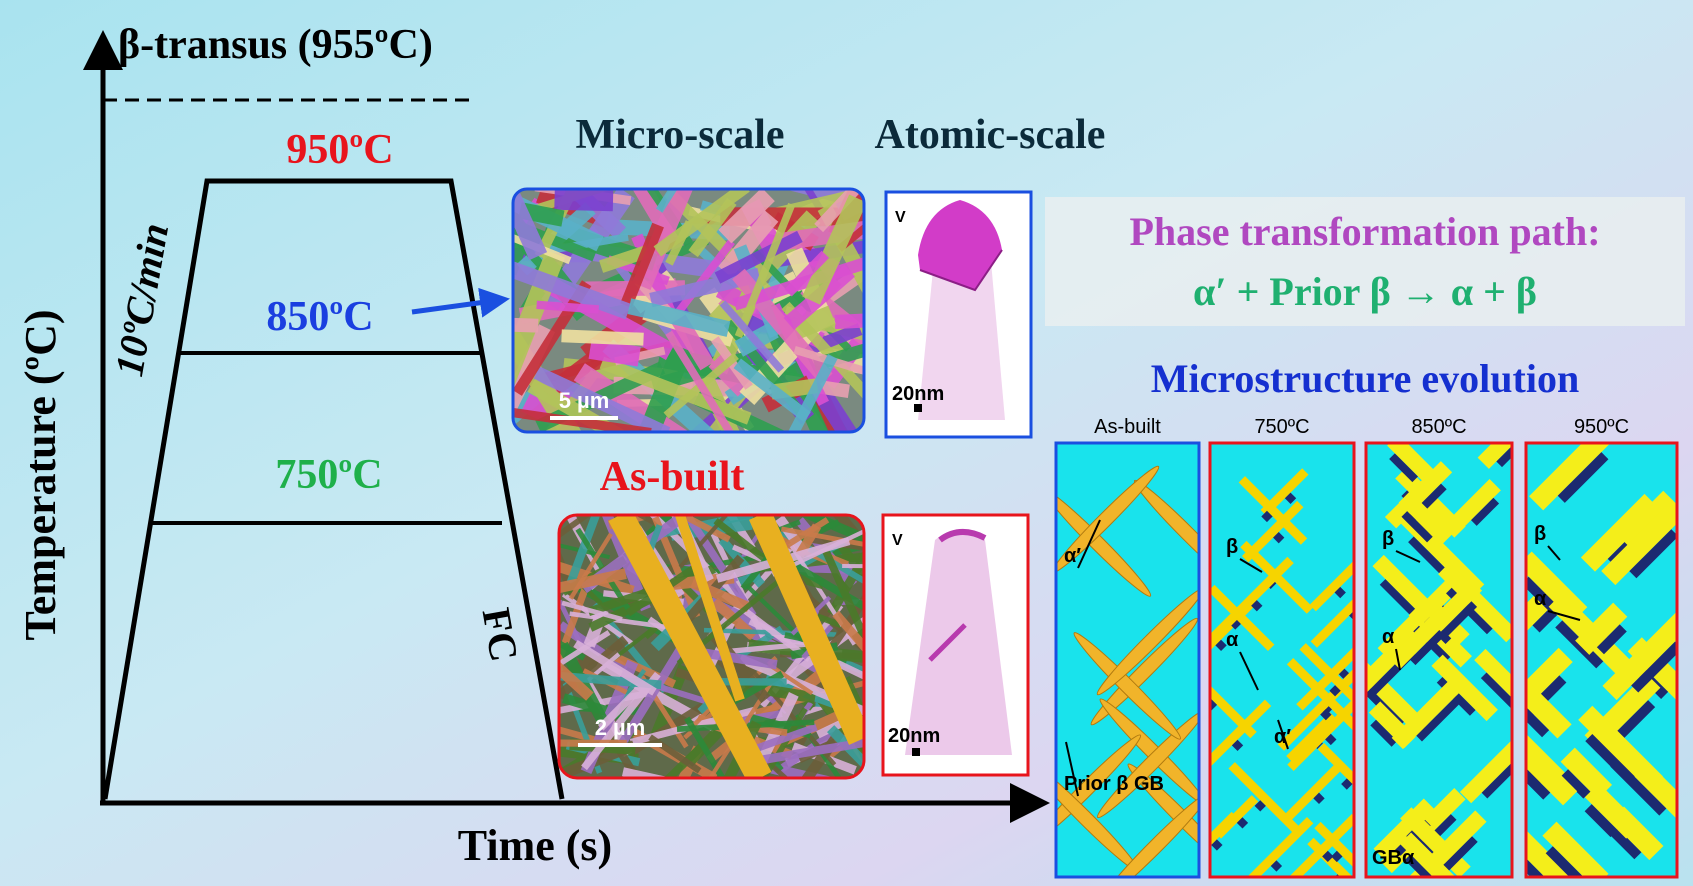  I want to click on evolution-panel: As-built α′ Prior β GB, so click(1127, 647).